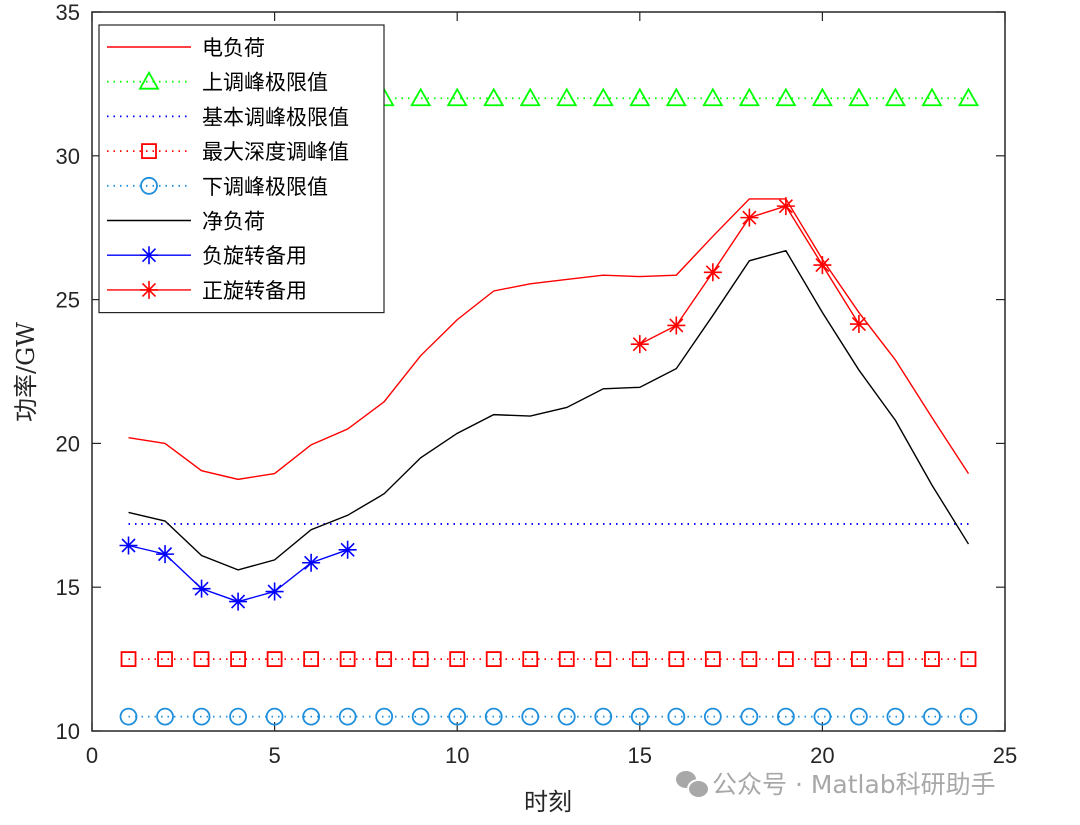 The height and width of the screenshot is (825, 1080). Describe the element at coordinates (186, 222) in the screenshot. I see `legend-item: 净负荷` at that location.